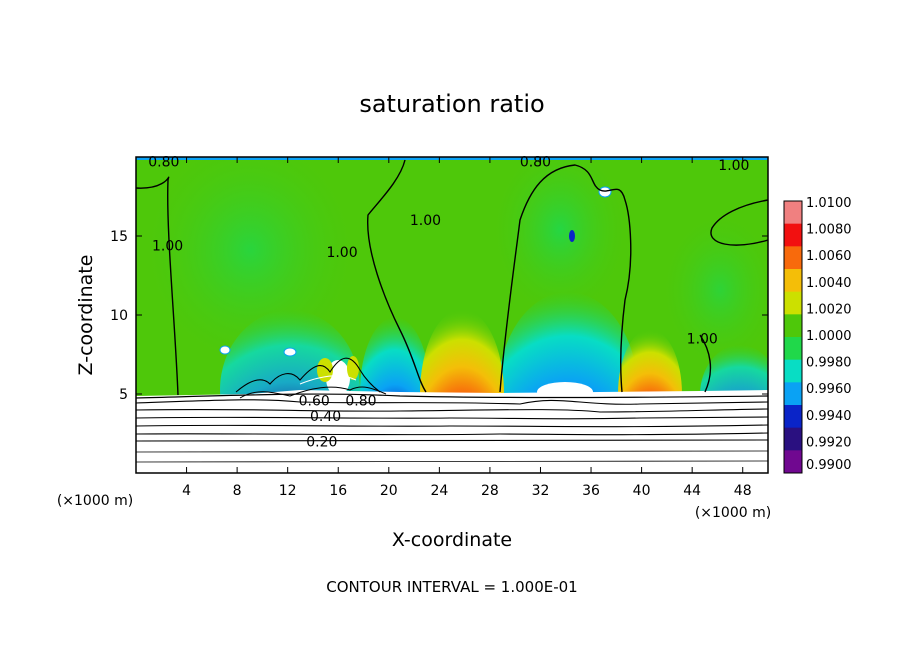 The height and width of the screenshot is (654, 904). I want to click on x-unit-left: (×1000 m), so click(95, 501).